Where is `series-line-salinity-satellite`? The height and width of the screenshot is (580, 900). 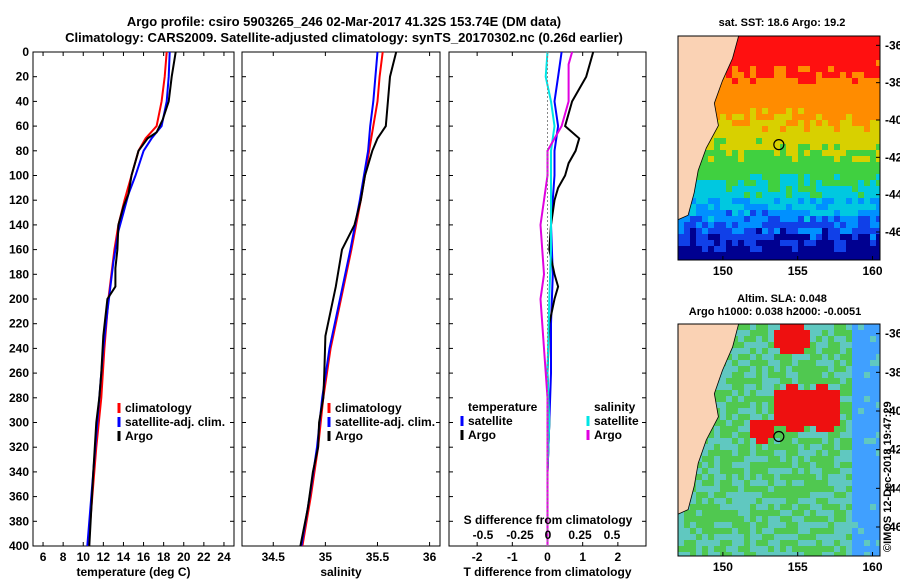
series-line-salinity-satellite is located at coordinates (550, 298).